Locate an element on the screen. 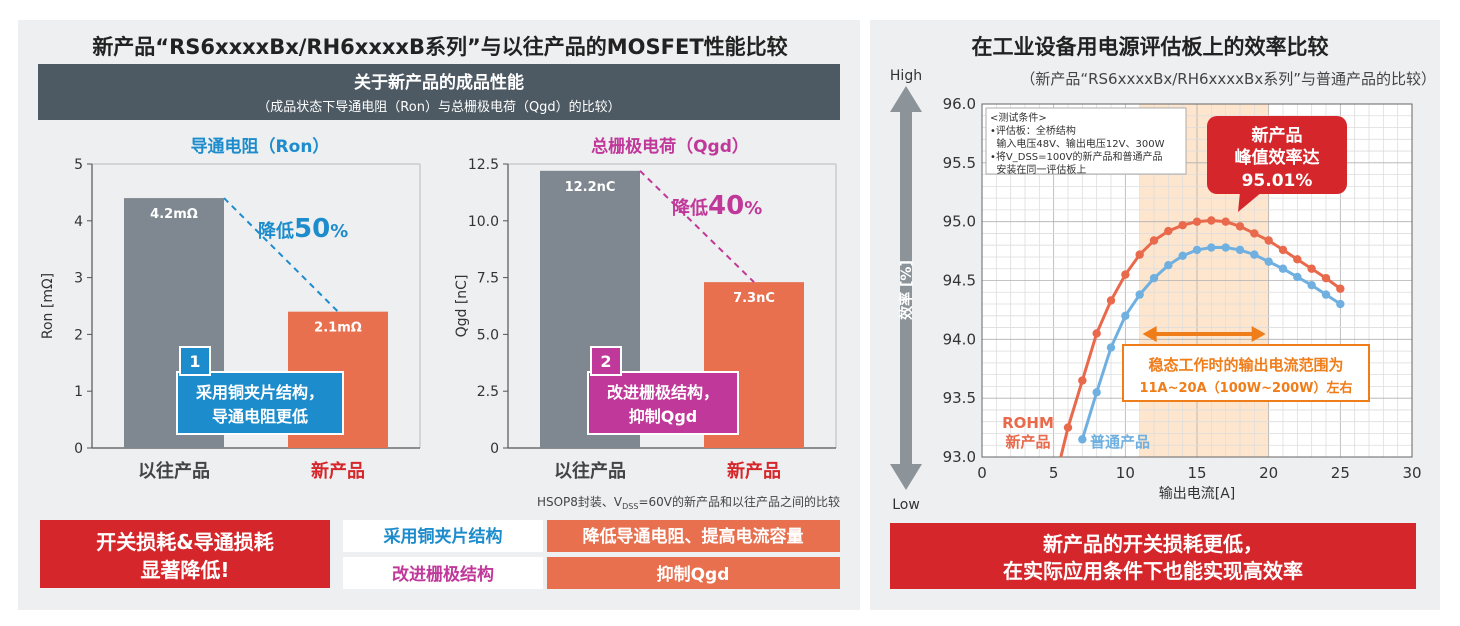 The width and height of the screenshot is (1460, 626). qgd-reduction-prefix: 降低 is located at coordinates (690, 208).